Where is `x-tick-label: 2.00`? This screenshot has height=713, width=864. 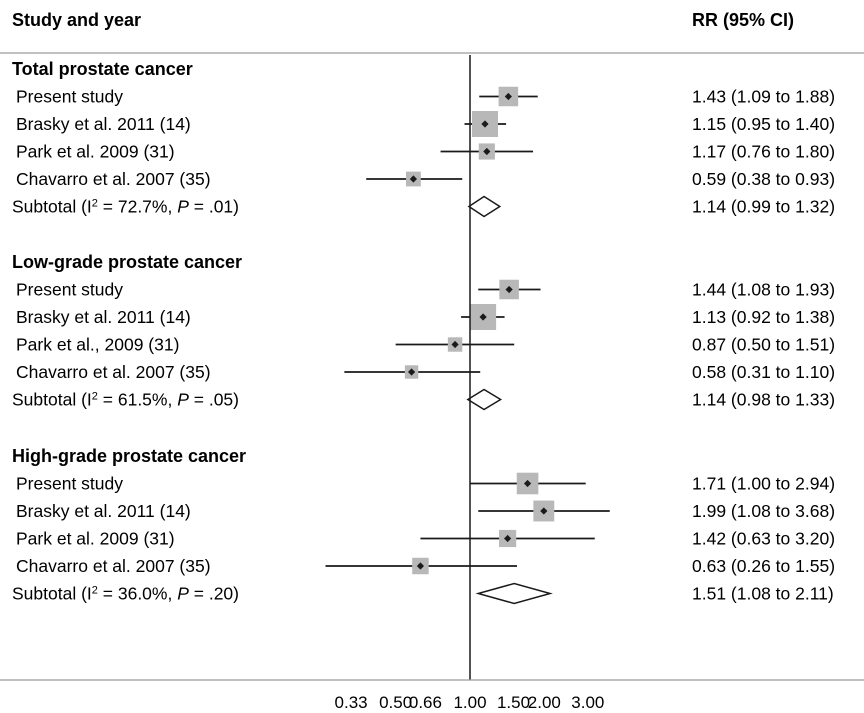 x-tick-label: 2.00 is located at coordinates (544, 702).